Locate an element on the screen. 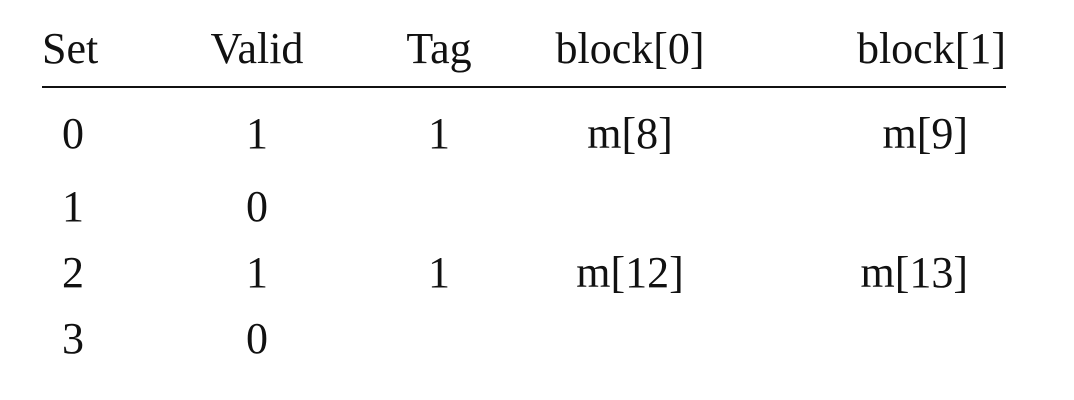  table-row: 3 0 is located at coordinates (524, 339).